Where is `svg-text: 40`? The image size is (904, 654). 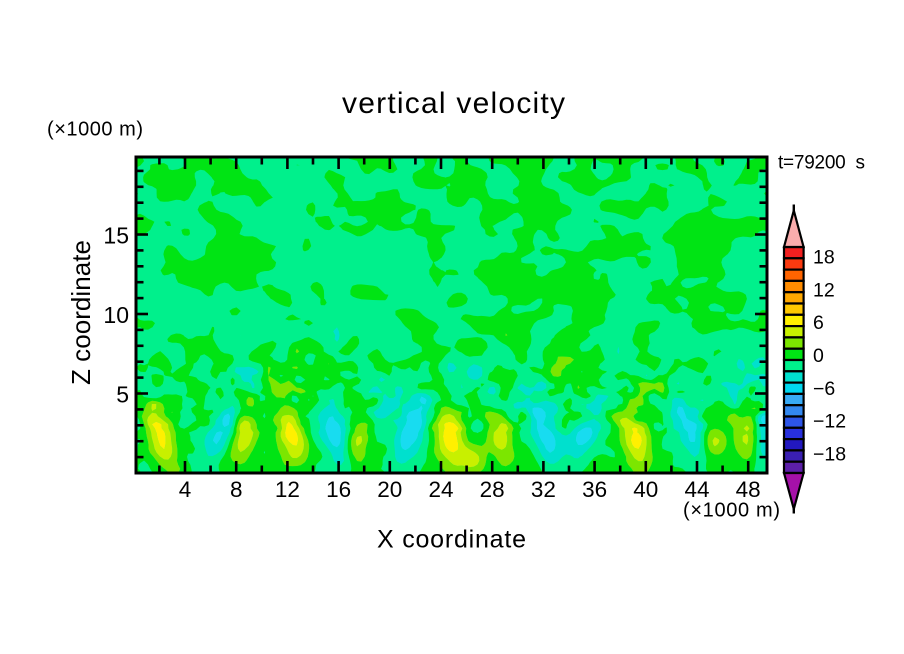 svg-text: 40 is located at coordinates (645, 489).